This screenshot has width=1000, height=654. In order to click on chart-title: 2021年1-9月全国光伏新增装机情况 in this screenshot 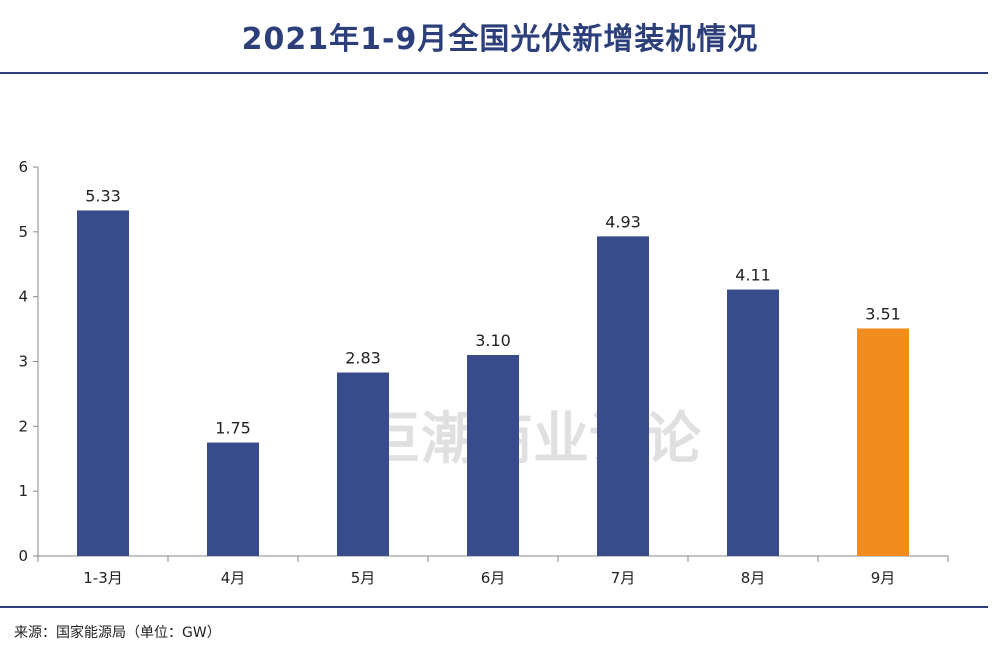, I will do `click(500, 39)`.